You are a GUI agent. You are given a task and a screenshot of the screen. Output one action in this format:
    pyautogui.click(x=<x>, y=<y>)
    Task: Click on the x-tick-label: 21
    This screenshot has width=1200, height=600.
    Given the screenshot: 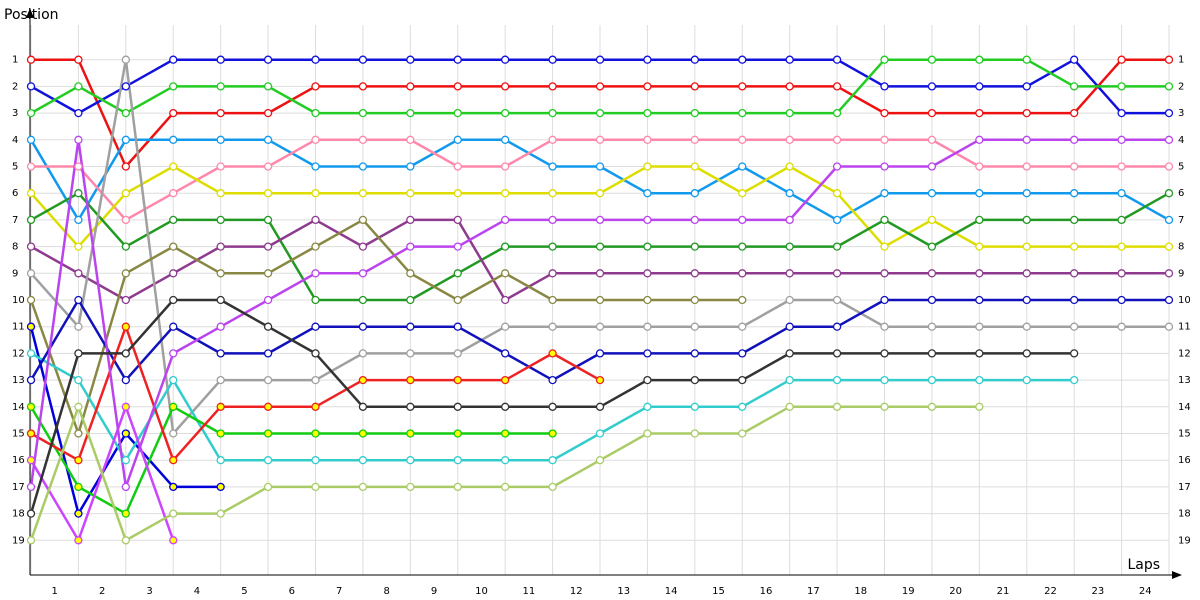 What is the action you would take?
    pyautogui.click(x=1003, y=591)
    